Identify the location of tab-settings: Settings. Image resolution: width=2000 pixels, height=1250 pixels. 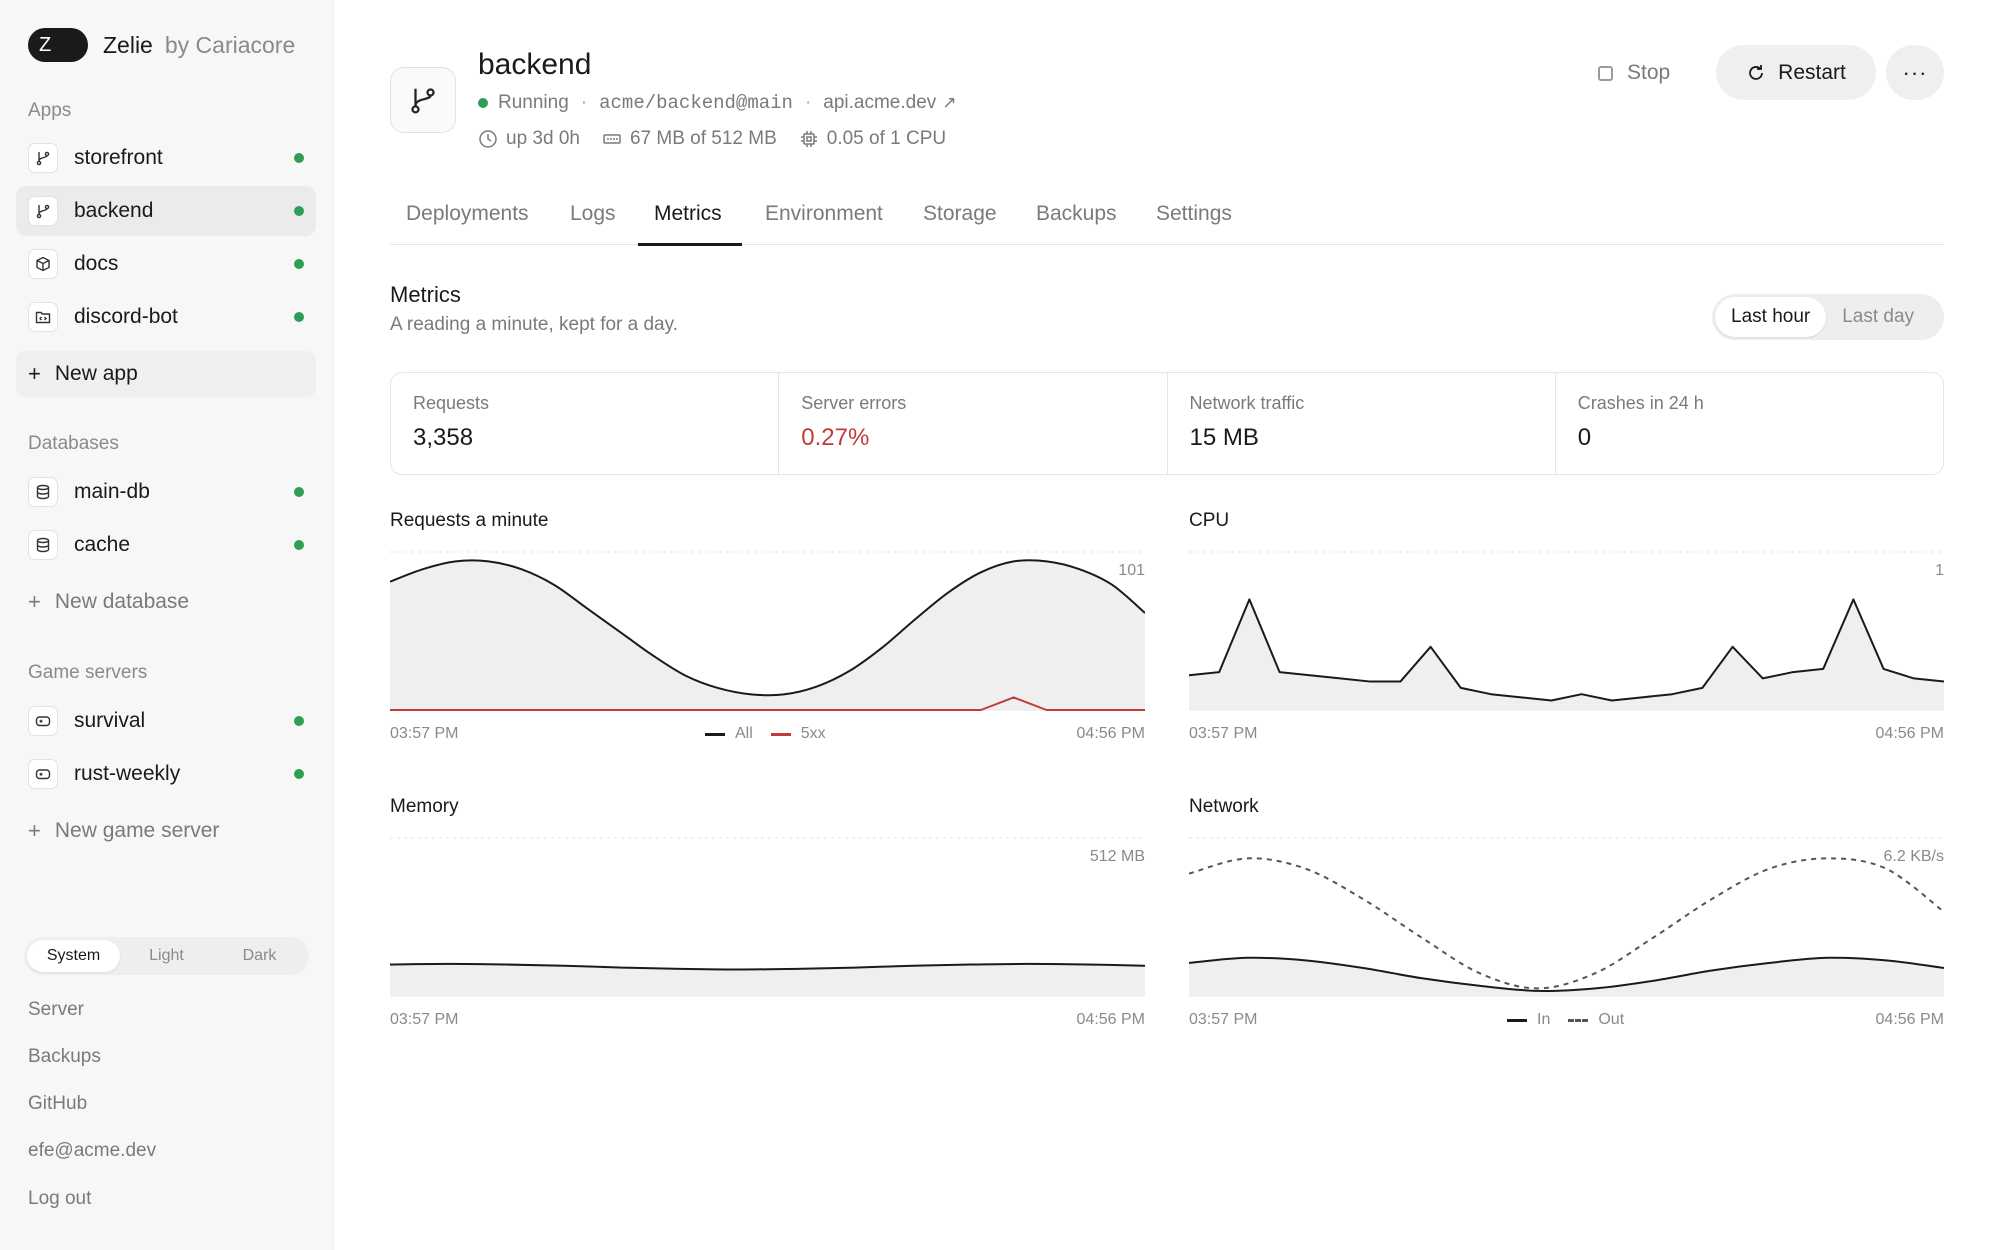
(1194, 220).